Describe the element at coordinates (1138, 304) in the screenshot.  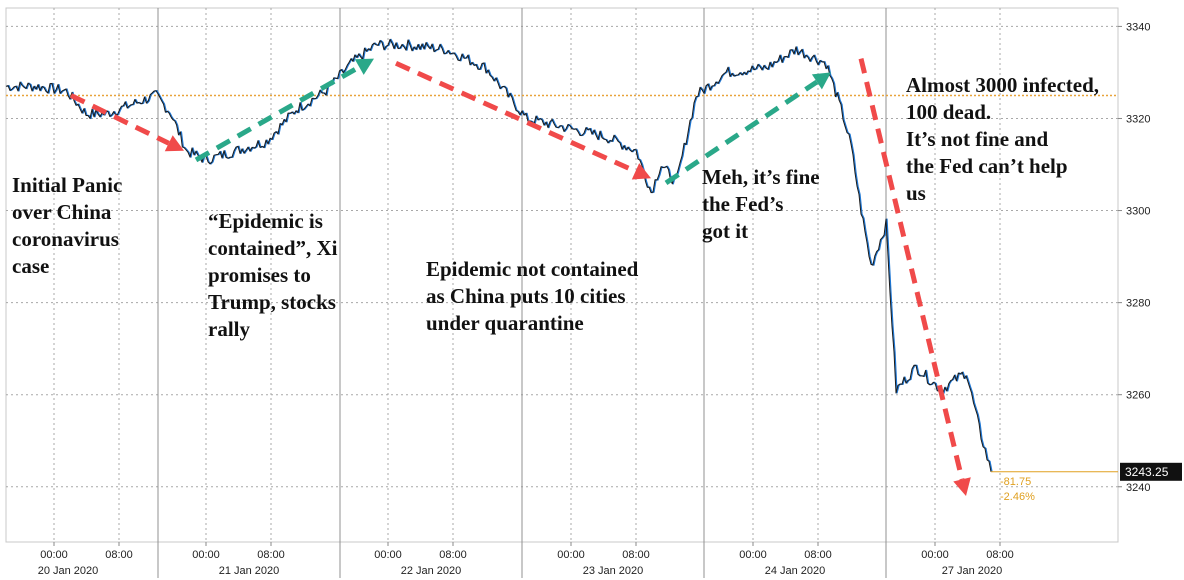
I see `y-tick-label: 3280` at that location.